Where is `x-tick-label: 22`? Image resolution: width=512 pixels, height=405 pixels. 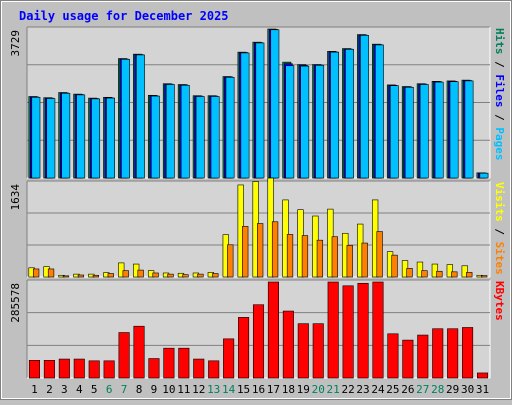
x-tick-label: 22 is located at coordinates (347, 389).